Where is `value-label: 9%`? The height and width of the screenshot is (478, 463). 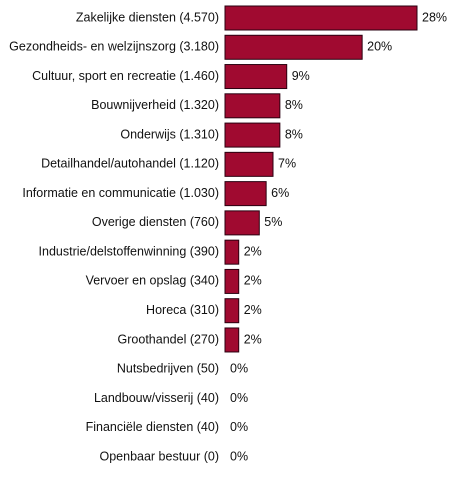
value-label: 9% is located at coordinates (301, 76).